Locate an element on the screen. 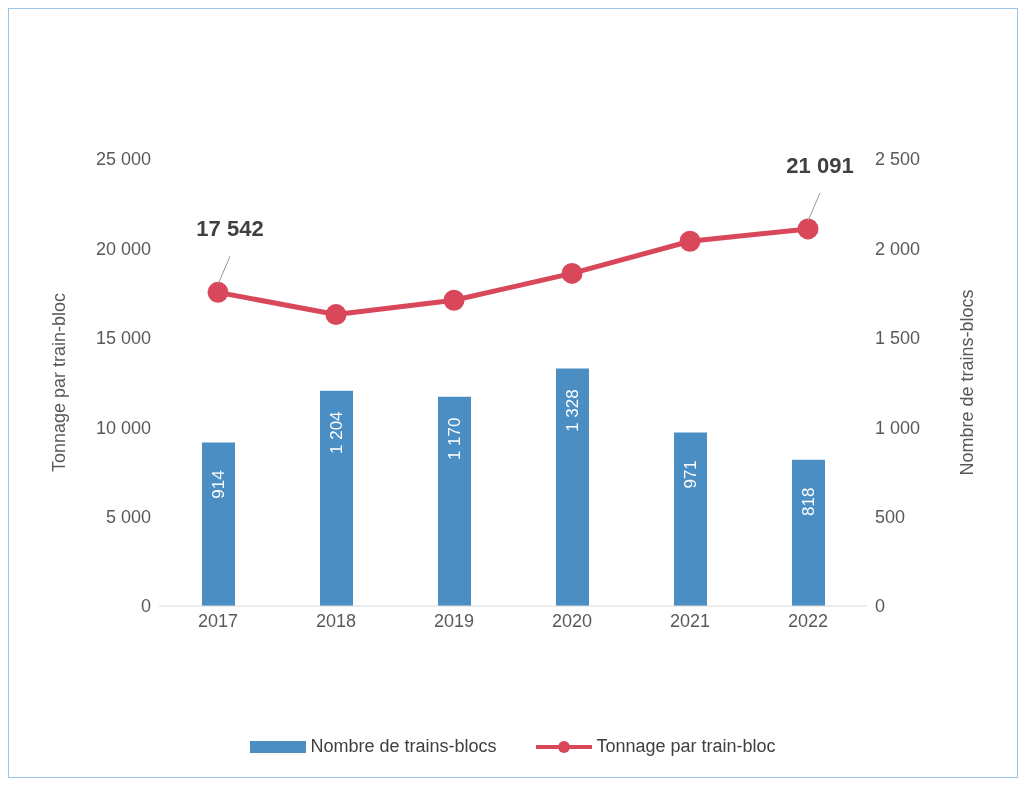 The height and width of the screenshot is (786, 1029). y-tick-label: 15 000 is located at coordinates (123, 338).